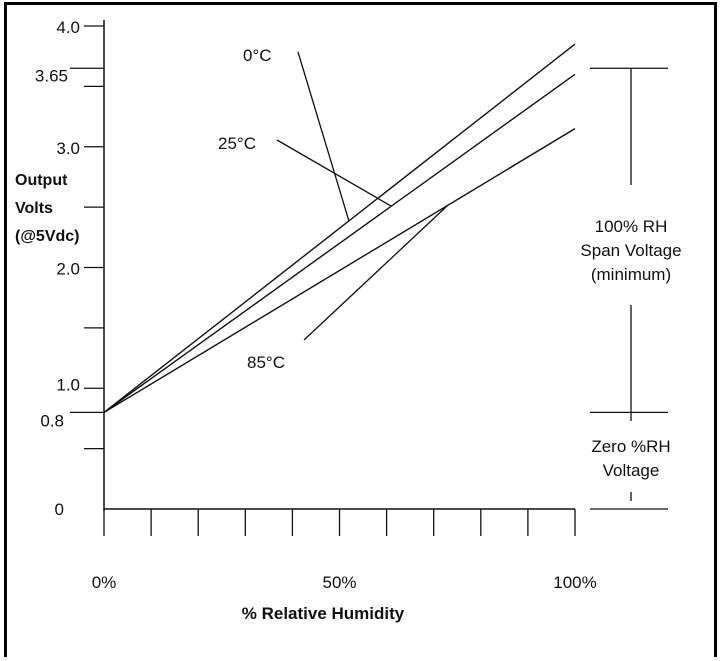 Image resolution: width=721 pixels, height=661 pixels. Describe the element at coordinates (41, 180) in the screenshot. I see `y-axis-label: Output` at that location.